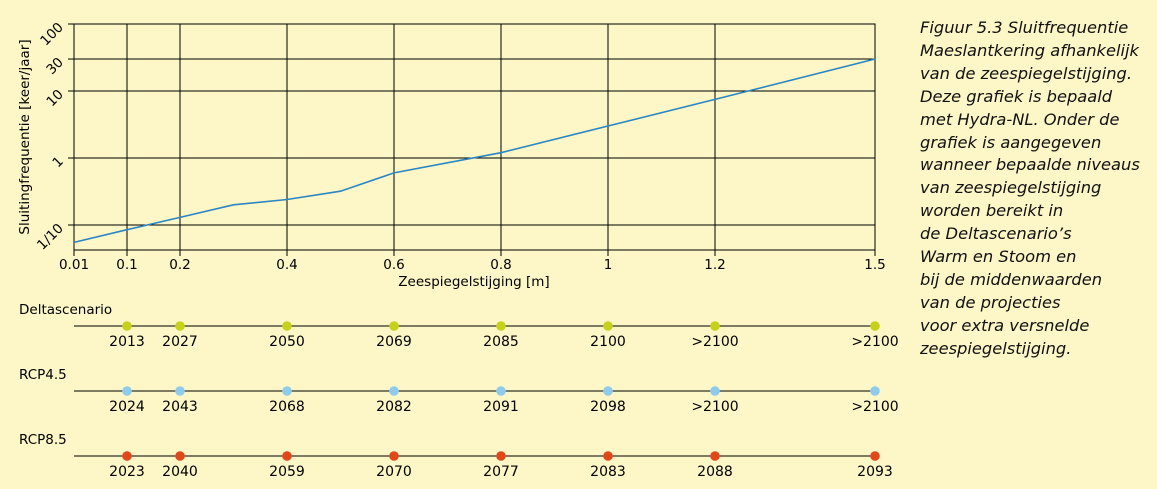 Image resolution: width=1157 pixels, height=489 pixels. I want to click on scenario-year: 2068, so click(287, 407).